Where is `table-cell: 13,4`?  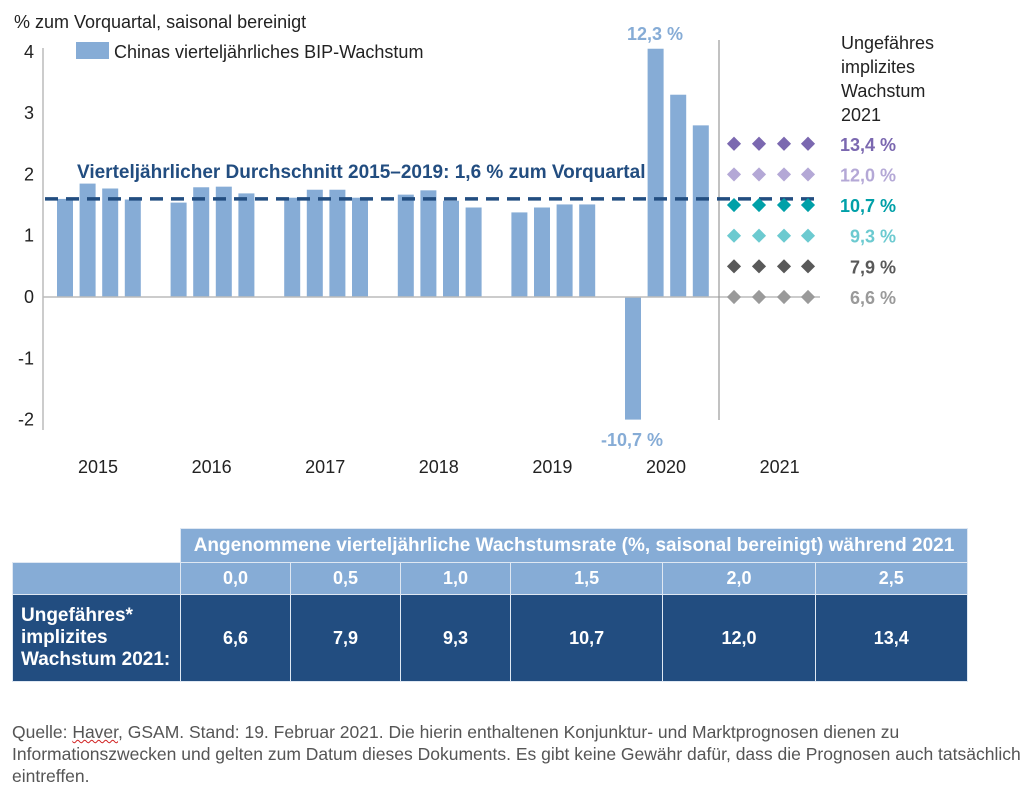 table-cell: 13,4 is located at coordinates (891, 638).